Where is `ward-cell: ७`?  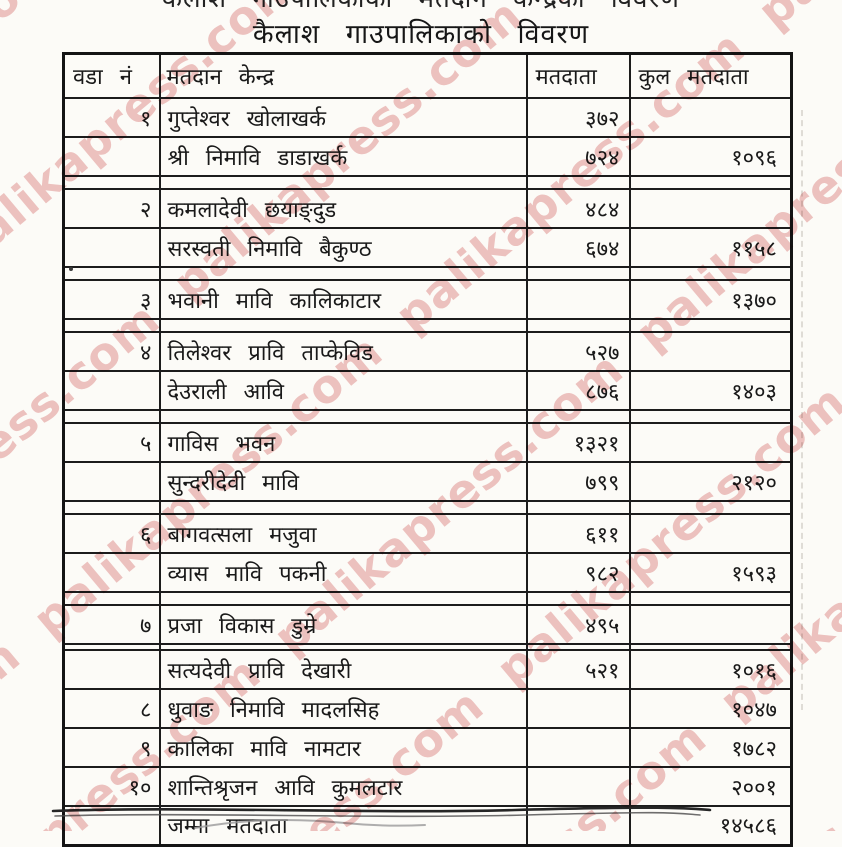 ward-cell: ७ is located at coordinates (111, 624).